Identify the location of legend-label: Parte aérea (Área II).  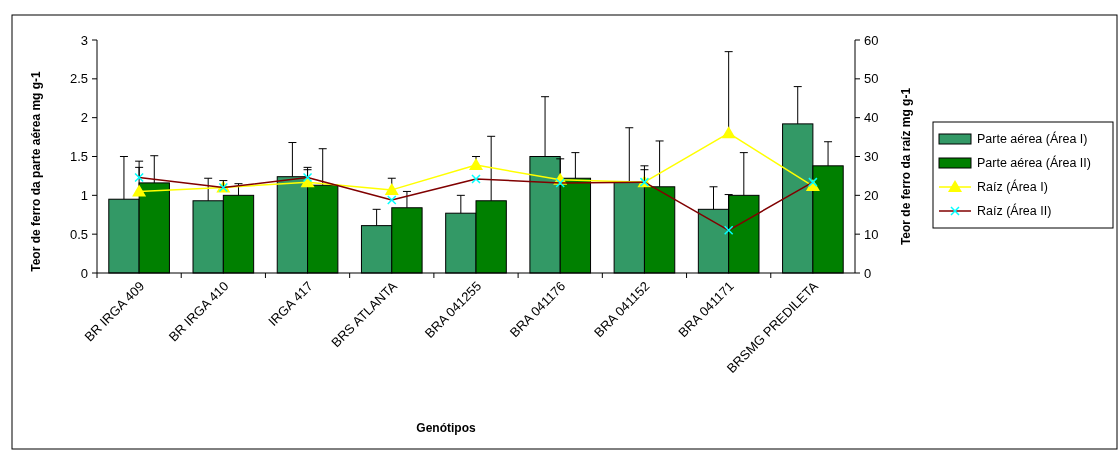
(1034, 163).